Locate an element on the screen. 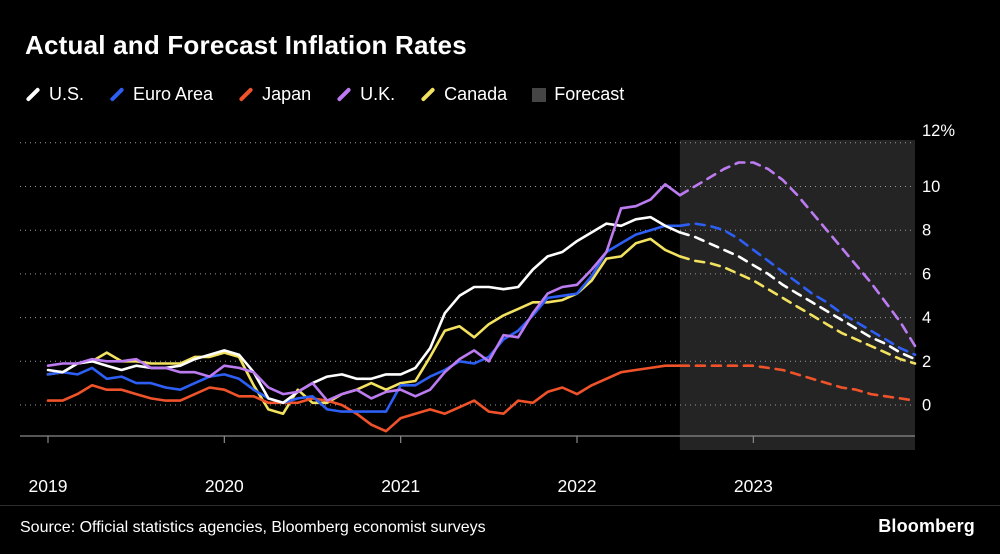 Image resolution: width=1000 pixels, height=554 pixels. legend-item-japan: Japan is located at coordinates (274, 94).